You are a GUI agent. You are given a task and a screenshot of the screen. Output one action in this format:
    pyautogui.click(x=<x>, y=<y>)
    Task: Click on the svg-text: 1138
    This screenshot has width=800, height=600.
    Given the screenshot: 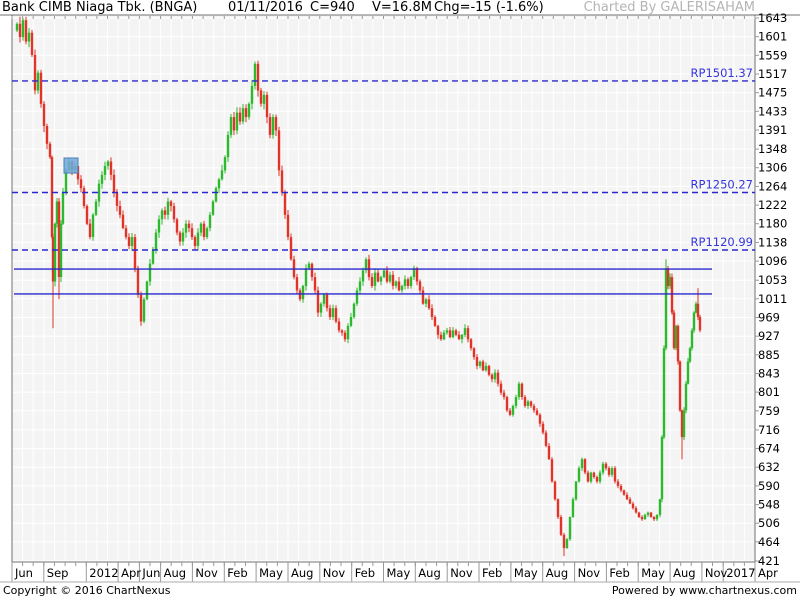 What is the action you would take?
    pyautogui.click(x=772, y=242)
    